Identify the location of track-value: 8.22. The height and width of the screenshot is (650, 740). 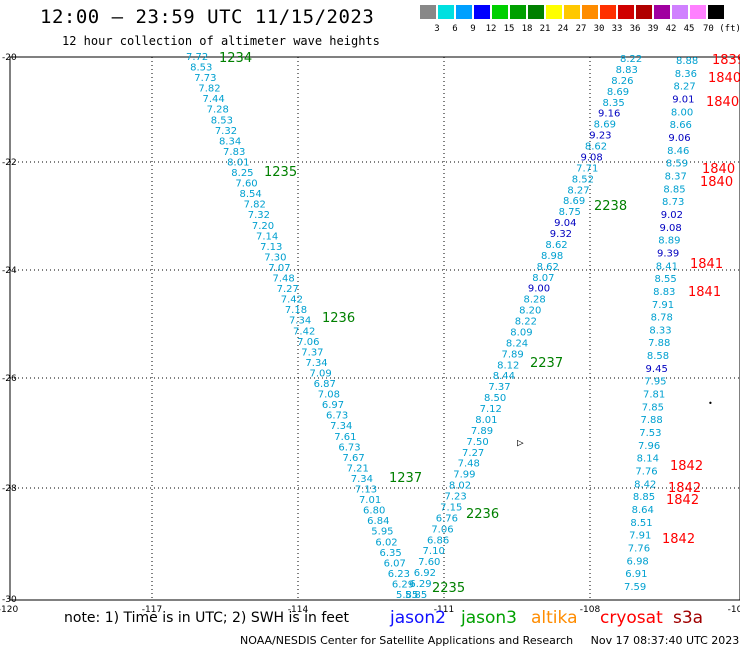
(631, 59).